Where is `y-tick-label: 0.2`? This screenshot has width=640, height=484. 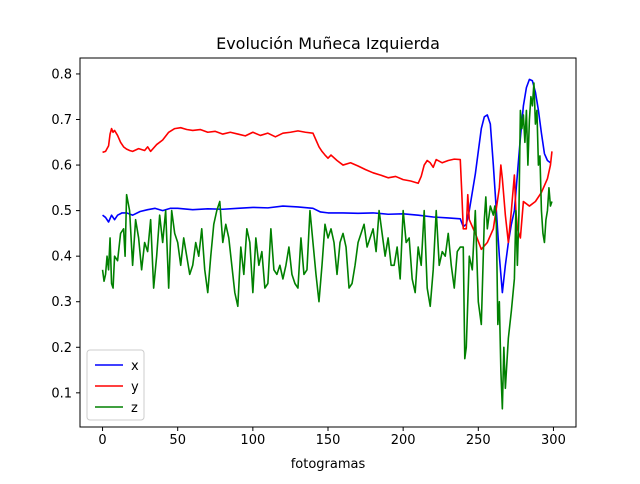
y-tick-label: 0.2 is located at coordinates (61, 348).